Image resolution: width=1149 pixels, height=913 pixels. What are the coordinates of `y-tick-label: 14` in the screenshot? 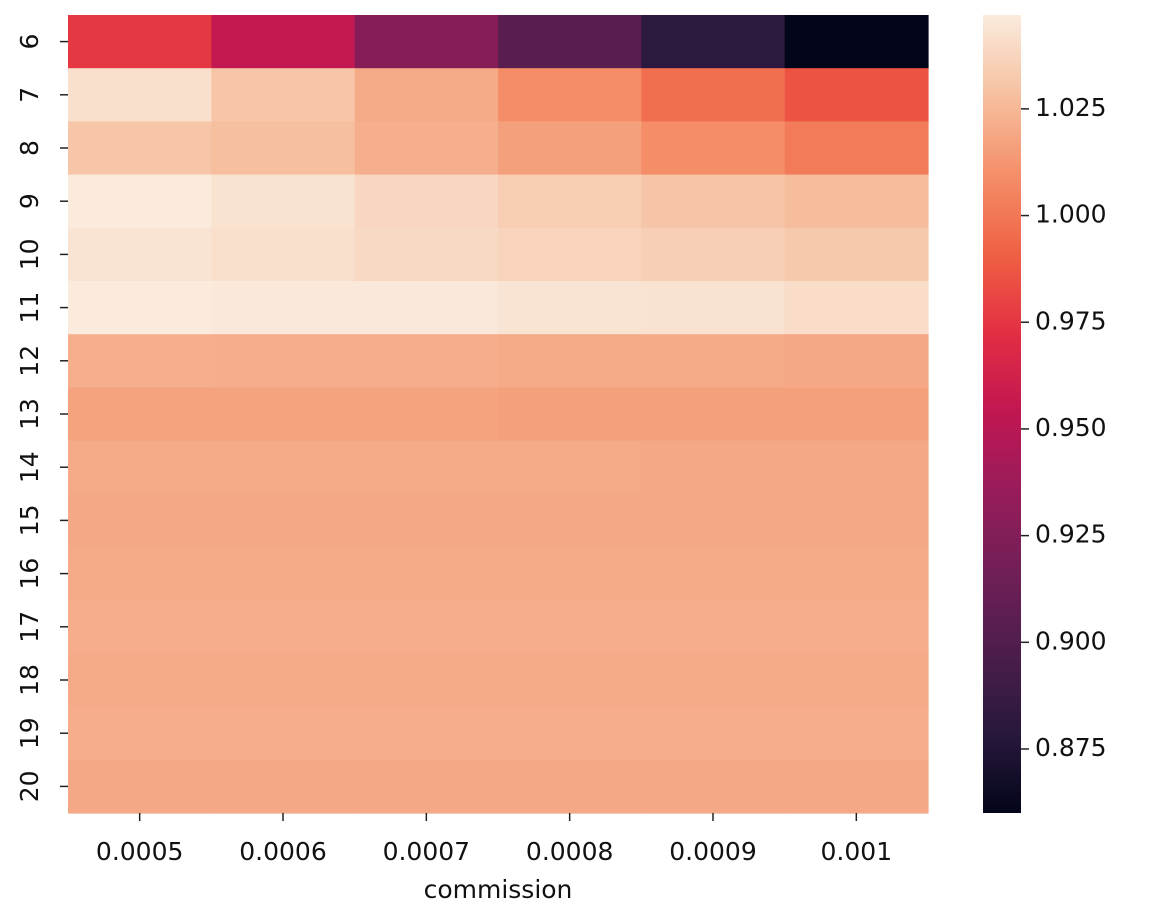 It's located at (29, 467).